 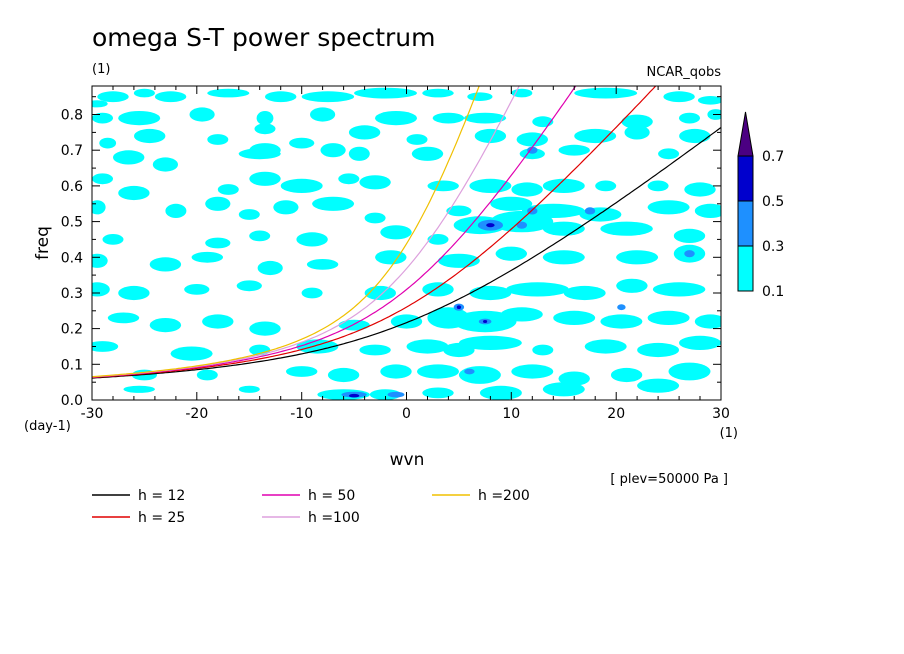 What do you see at coordinates (333, 203) in the screenshot?
I see `contour-blob-0.1-67` at bounding box center [333, 203].